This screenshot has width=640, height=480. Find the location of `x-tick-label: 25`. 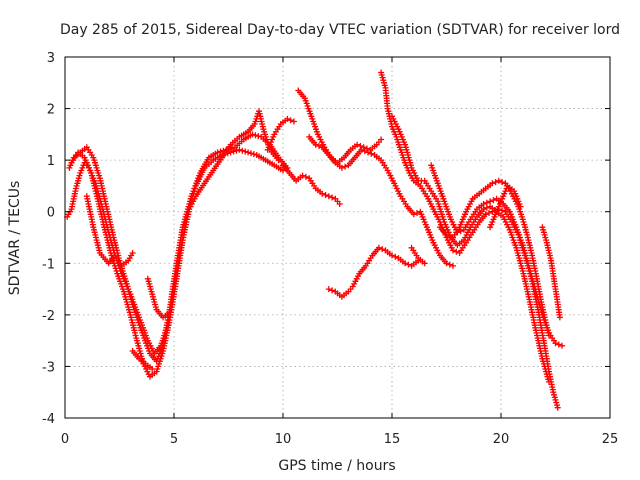

x-tick-label: 25 is located at coordinates (610, 439).